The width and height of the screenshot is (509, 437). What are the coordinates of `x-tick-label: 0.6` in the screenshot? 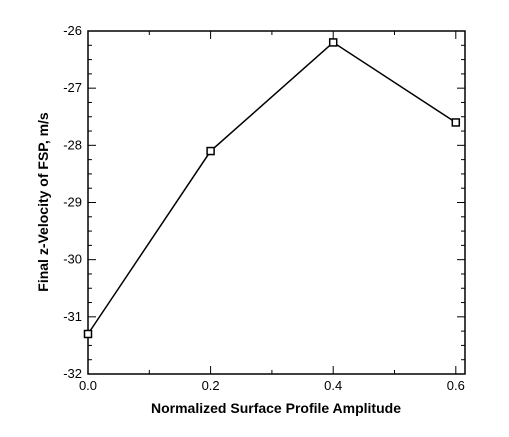 It's located at (456, 385).